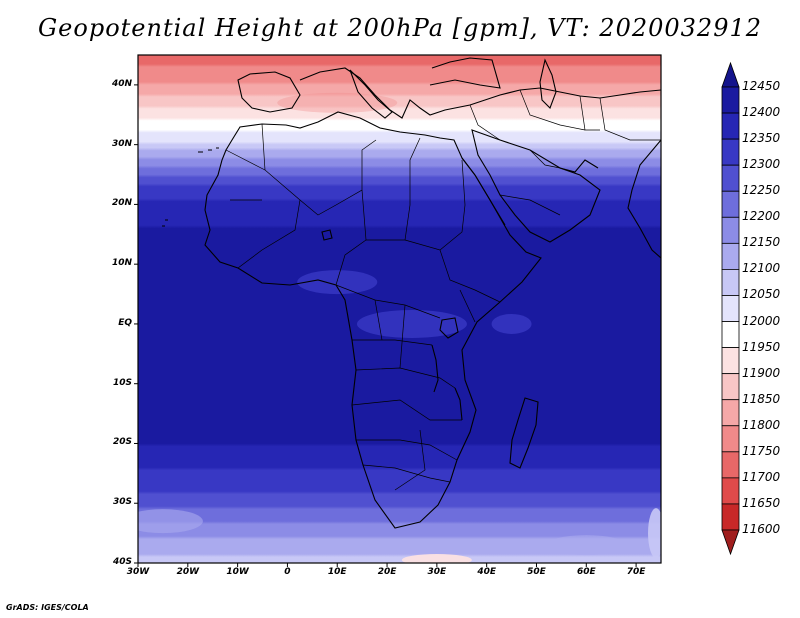  What do you see at coordinates (121, 143) in the screenshot?
I see `lat-tick-label: 30N` at bounding box center [121, 143].